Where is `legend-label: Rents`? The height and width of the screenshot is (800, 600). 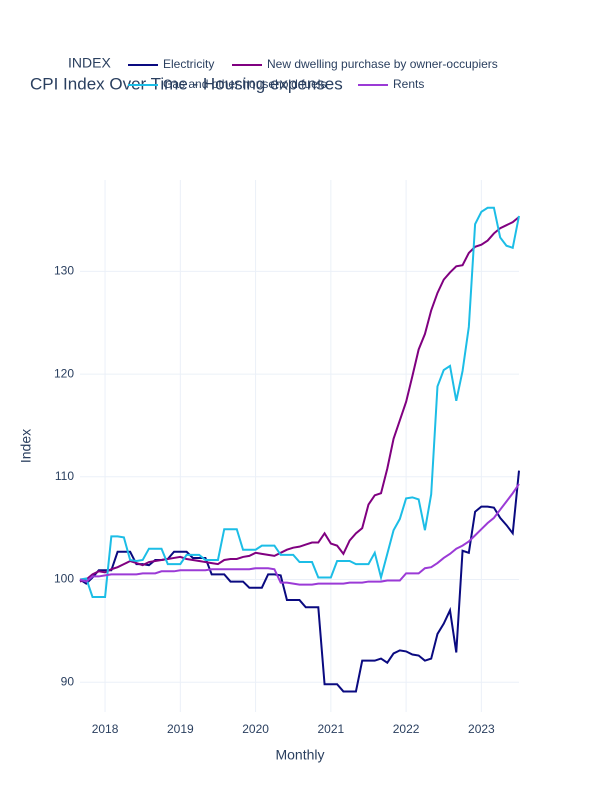 legend-label: Rents is located at coordinates (408, 84).